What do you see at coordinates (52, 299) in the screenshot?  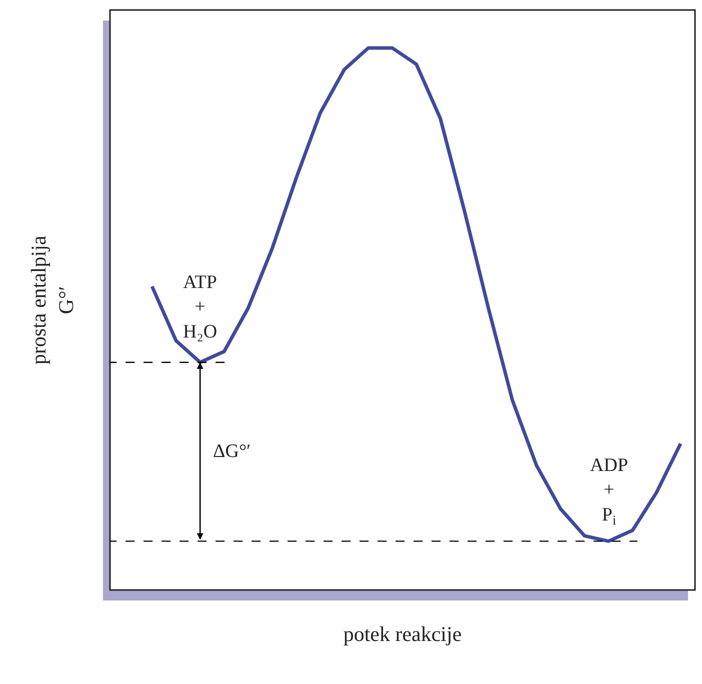 I see `y-axis-title: prosta entalpija G°′` at bounding box center [52, 299].